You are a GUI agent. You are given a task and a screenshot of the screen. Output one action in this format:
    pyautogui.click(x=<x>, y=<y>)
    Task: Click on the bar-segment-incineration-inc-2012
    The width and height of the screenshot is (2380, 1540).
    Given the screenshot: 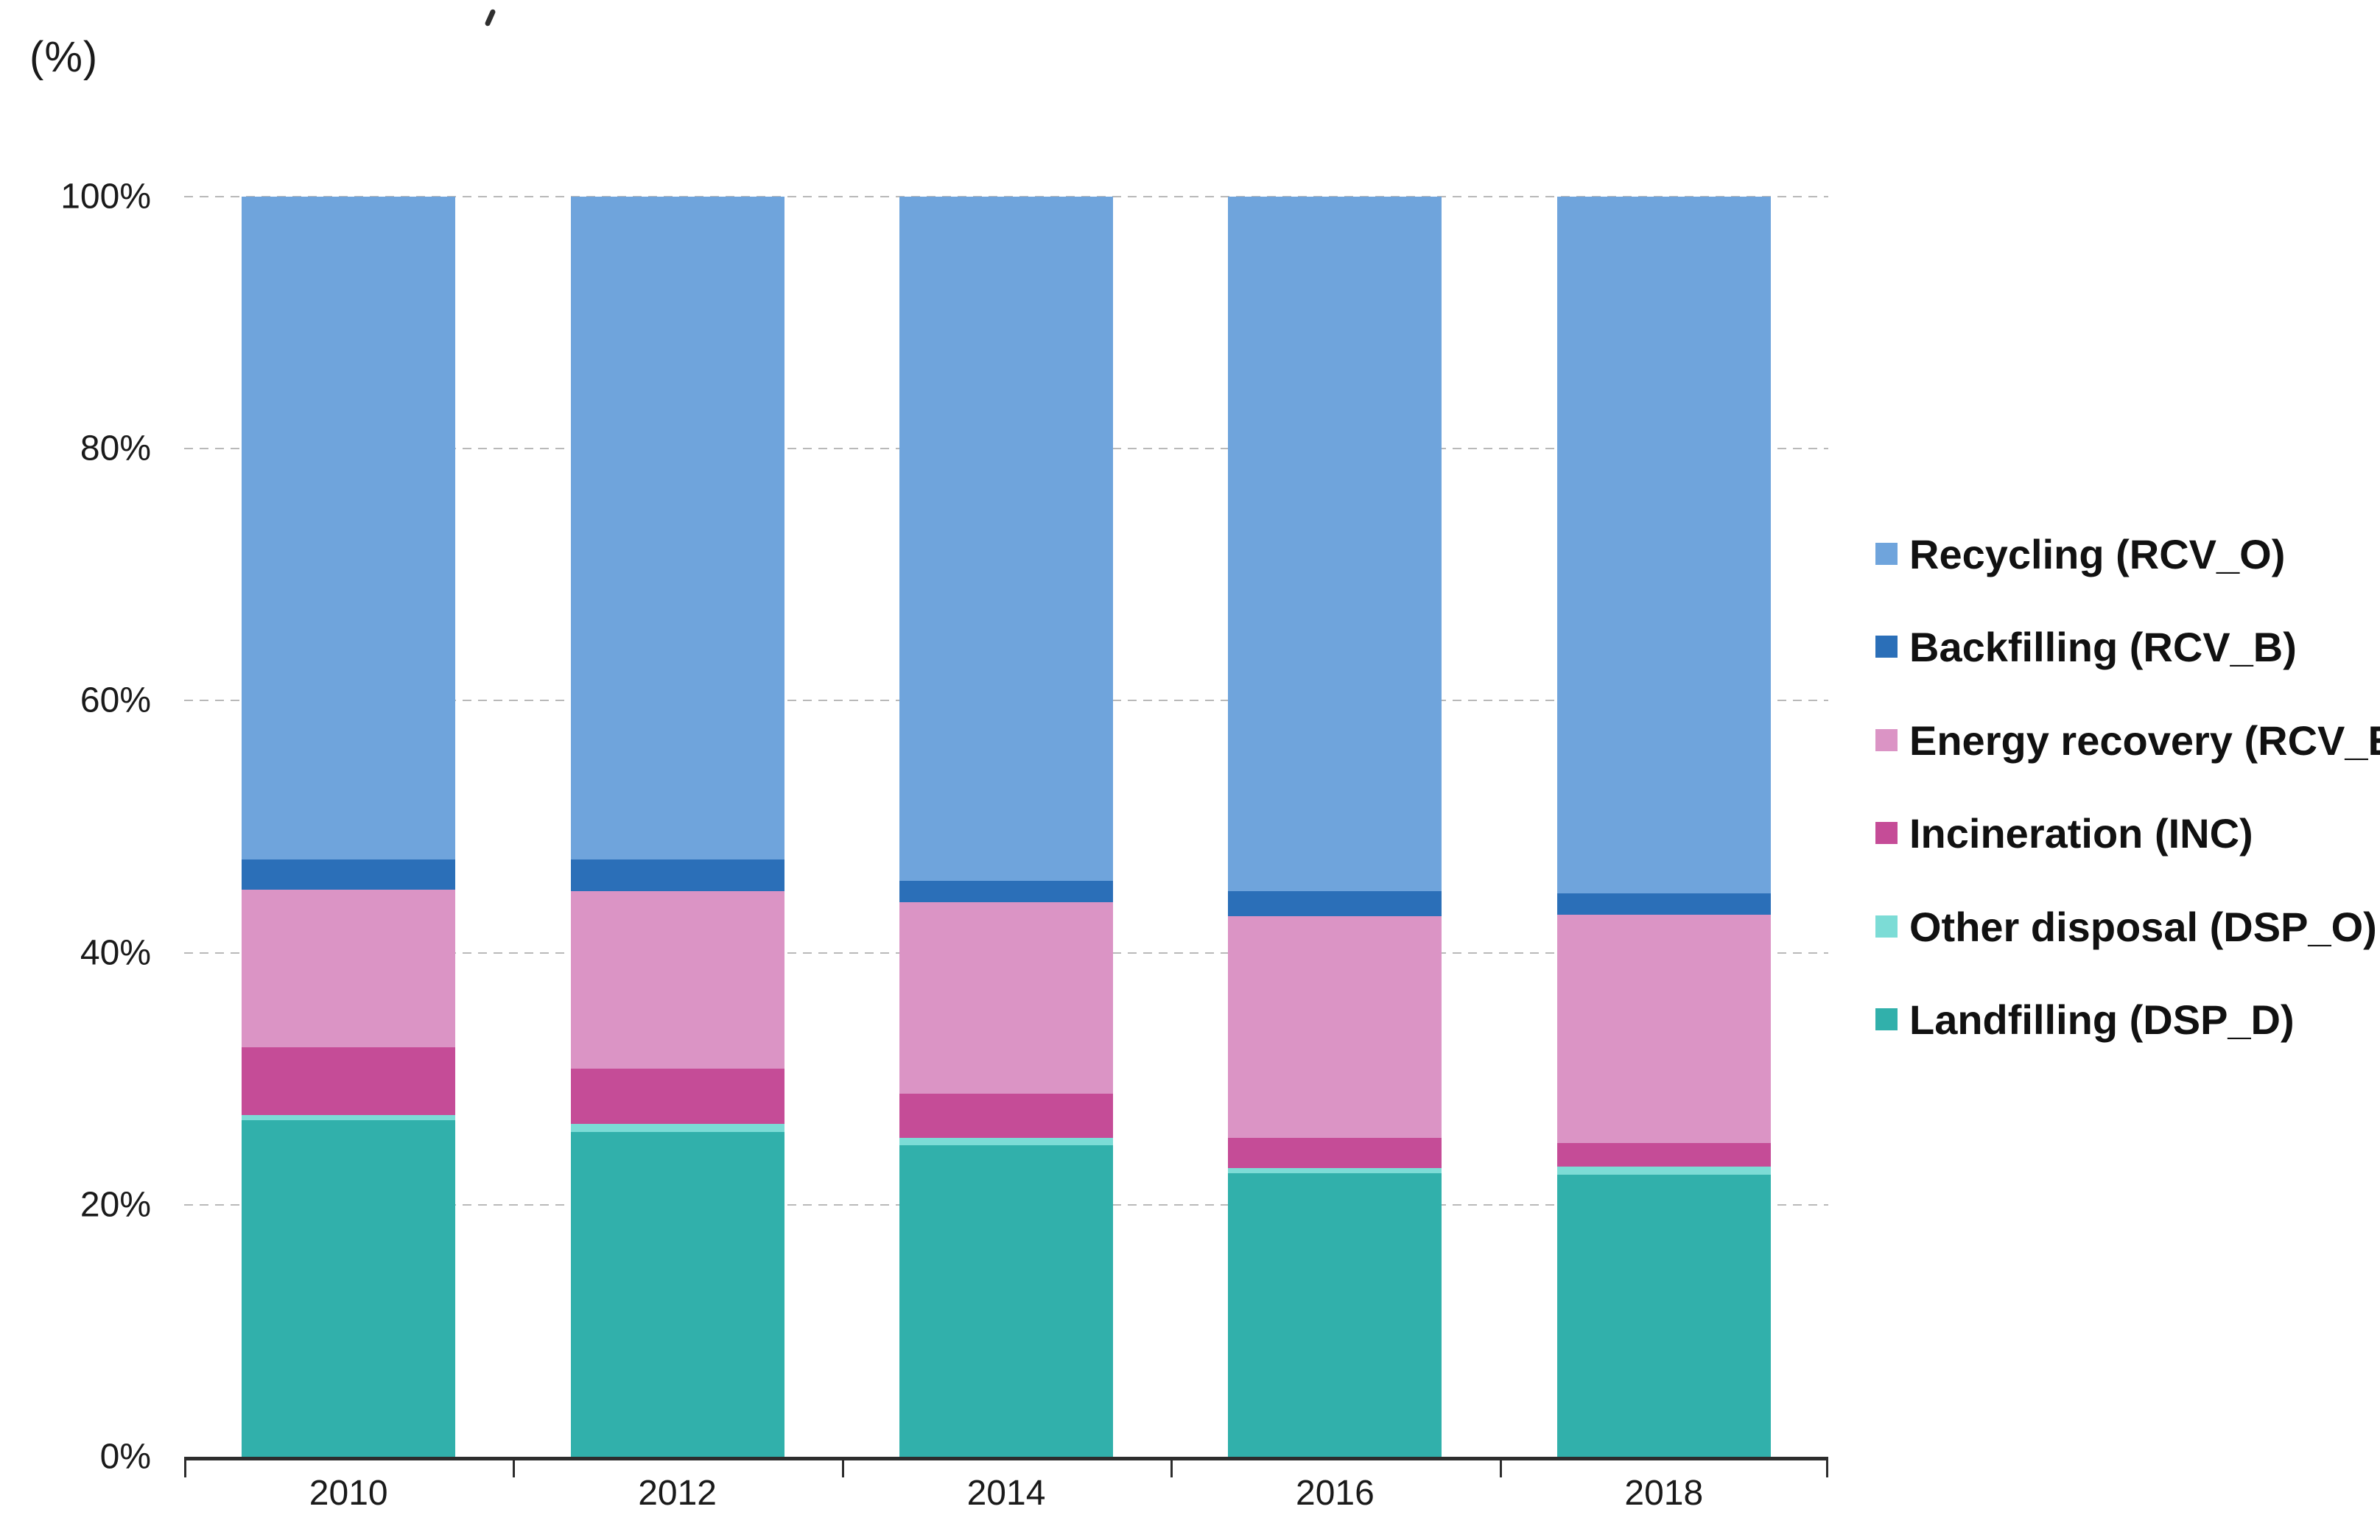 What is the action you would take?
    pyautogui.click(x=677, y=1097)
    